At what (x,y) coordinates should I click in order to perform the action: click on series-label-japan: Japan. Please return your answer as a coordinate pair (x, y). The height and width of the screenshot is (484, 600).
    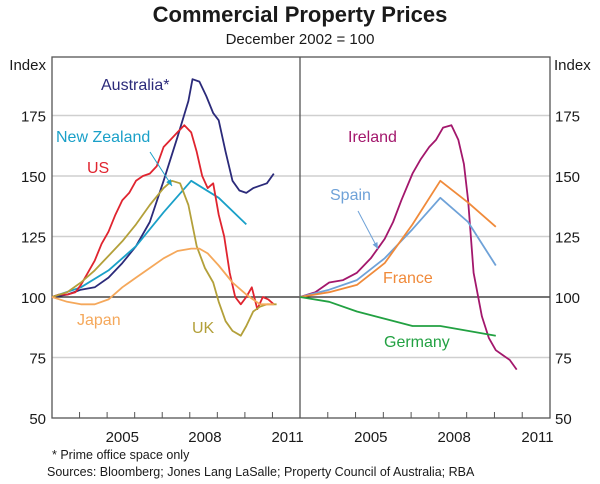
    Looking at the image, I should click on (99, 320).